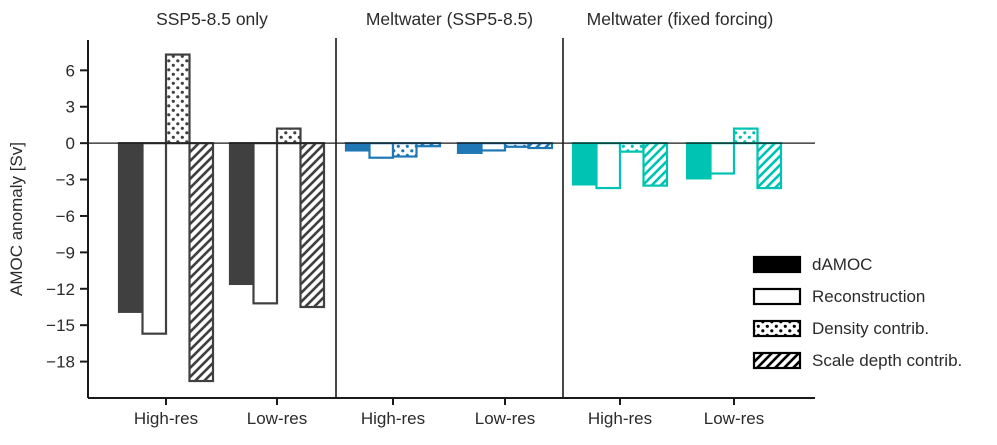 The height and width of the screenshot is (445, 997). What do you see at coordinates (16, 219) in the screenshot?
I see `y-axis-label: AMOC anomaly [Sv]` at bounding box center [16, 219].